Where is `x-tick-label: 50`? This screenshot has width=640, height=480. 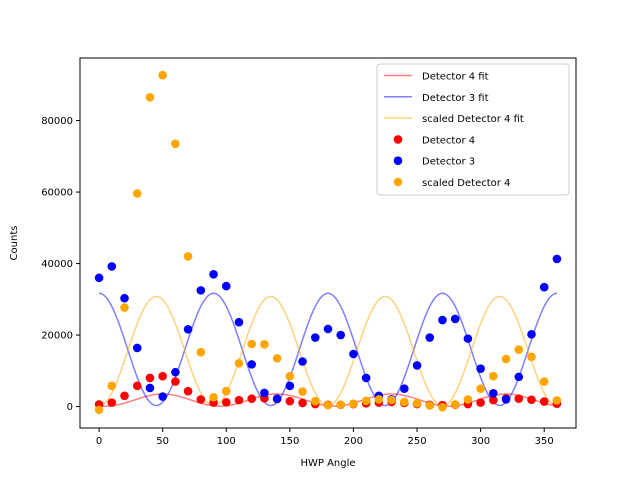 x-tick-label: 50 is located at coordinates (162, 441).